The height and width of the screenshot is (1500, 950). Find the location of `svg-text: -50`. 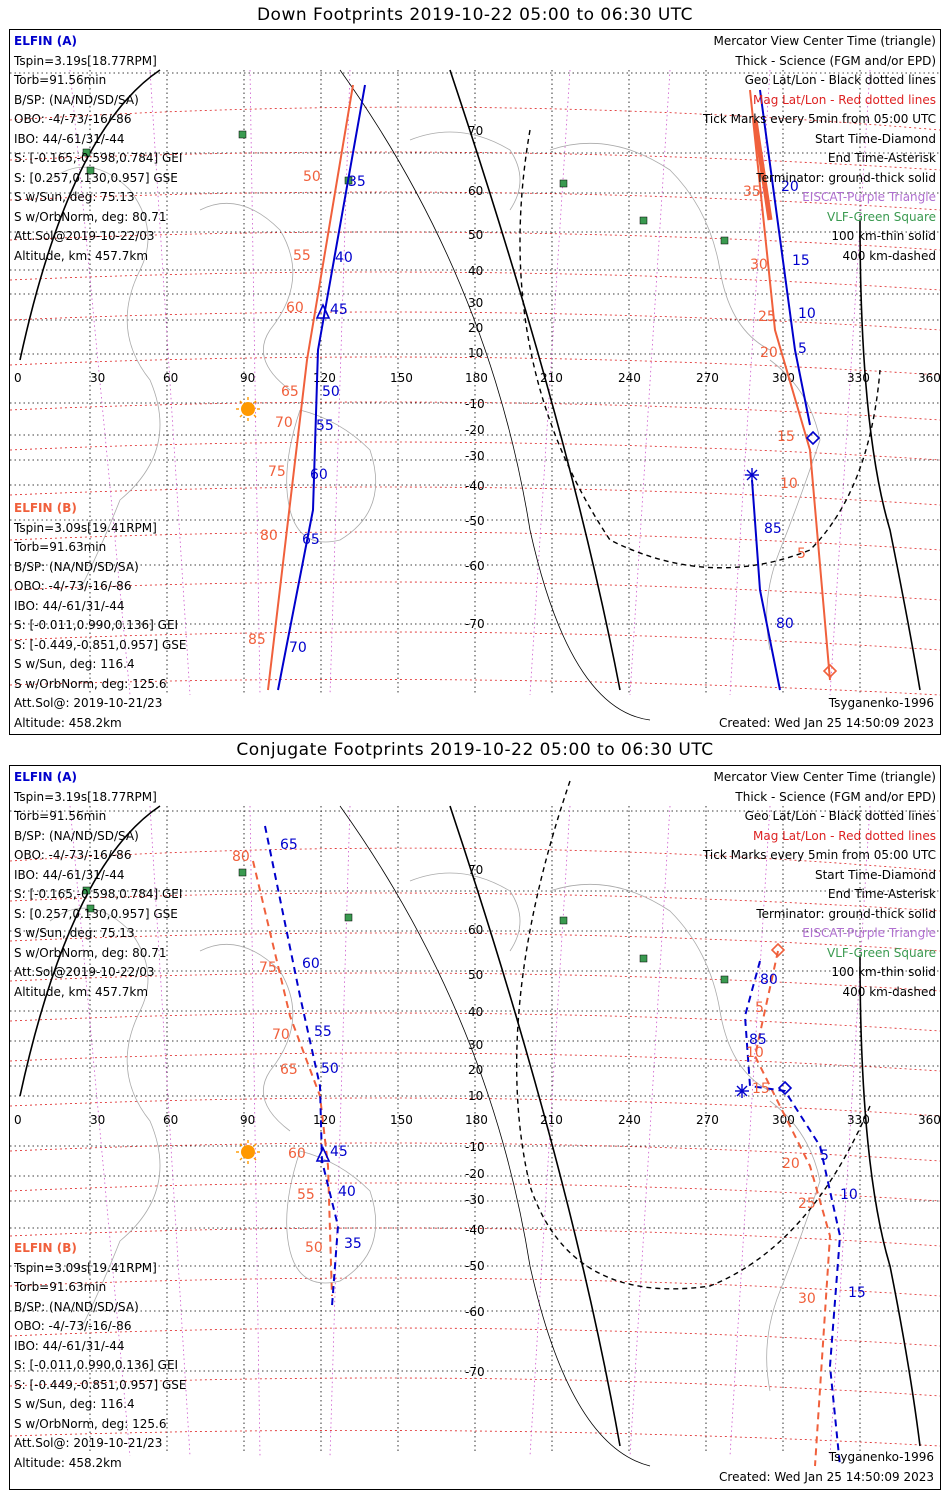

svg-text: -50 is located at coordinates (475, 1266).